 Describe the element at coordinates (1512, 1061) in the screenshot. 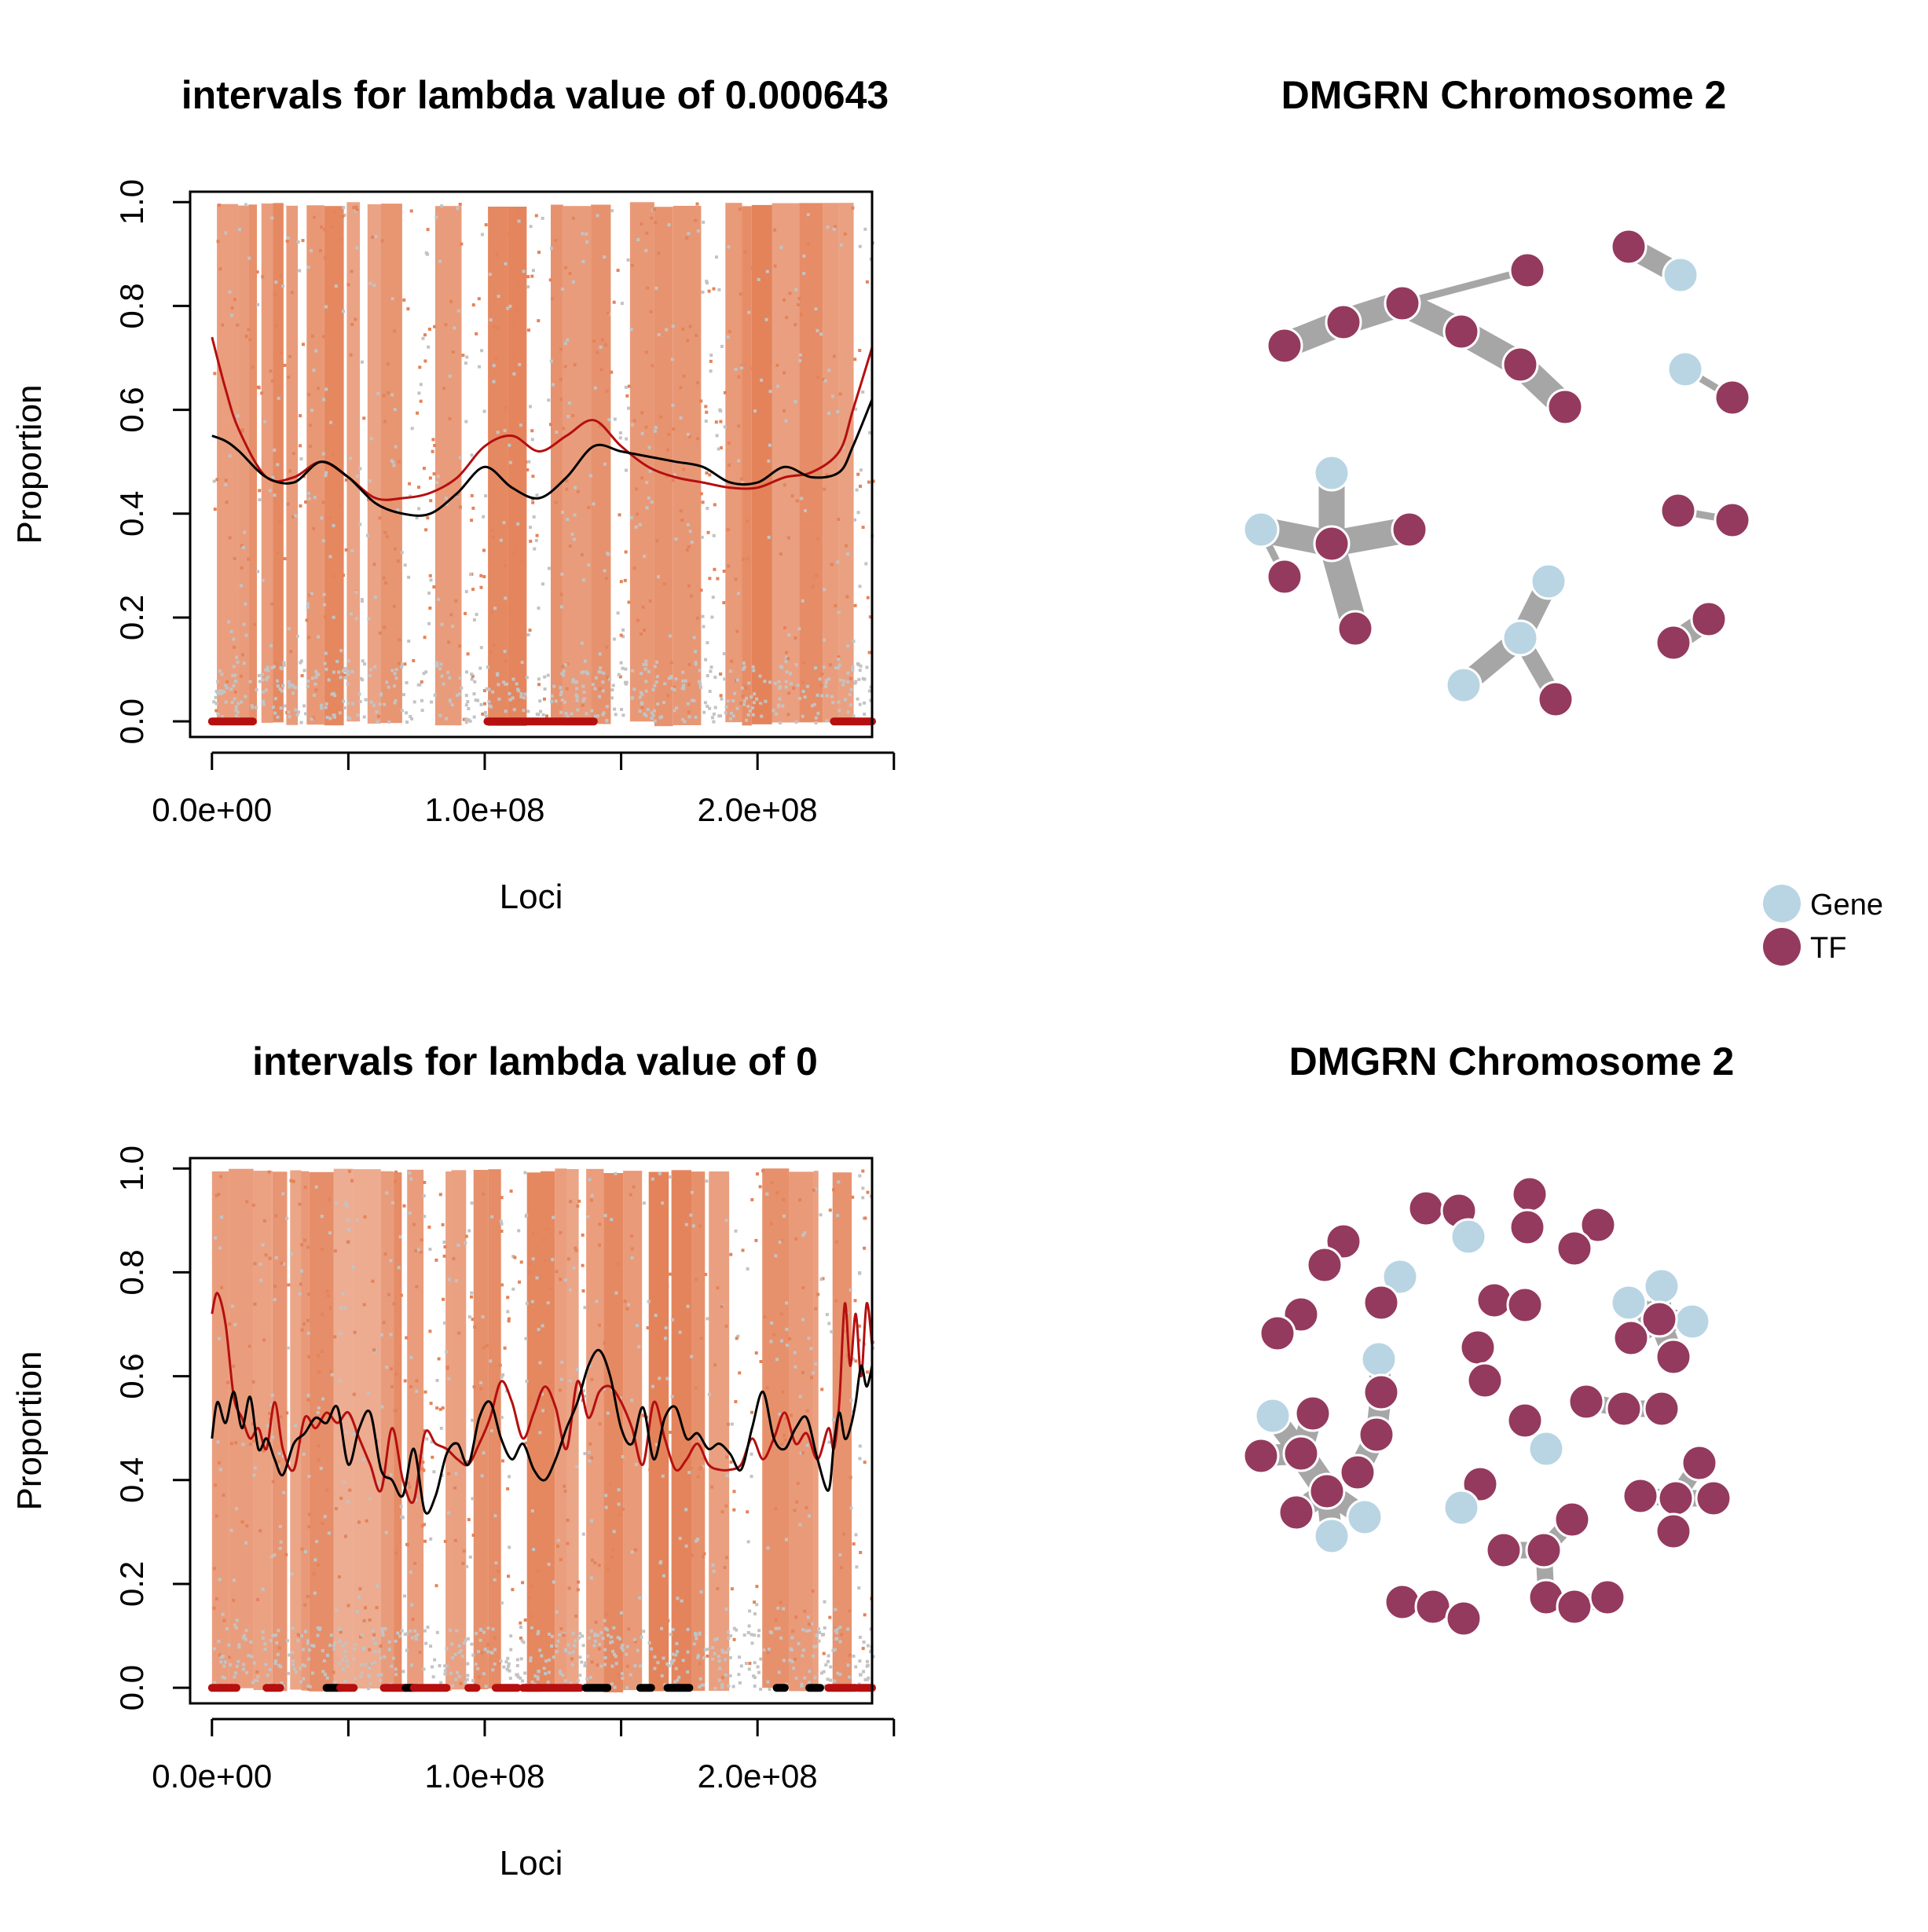

I see `network-title: DMGRN Chromosome 2` at that location.